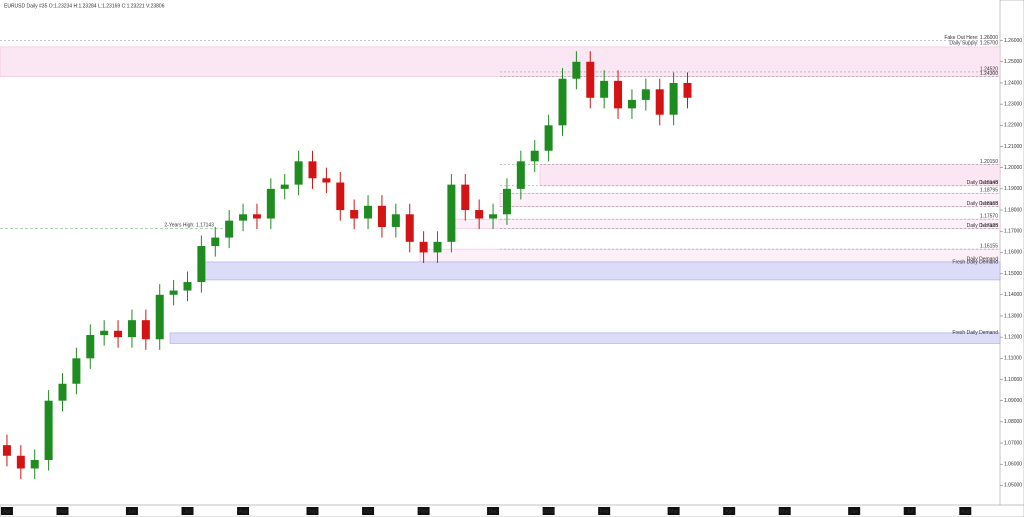 Image resolution: width=1024 pixels, height=517 pixels. I want to click on zone-label: Daily Supply: 1.25700, so click(973, 43).